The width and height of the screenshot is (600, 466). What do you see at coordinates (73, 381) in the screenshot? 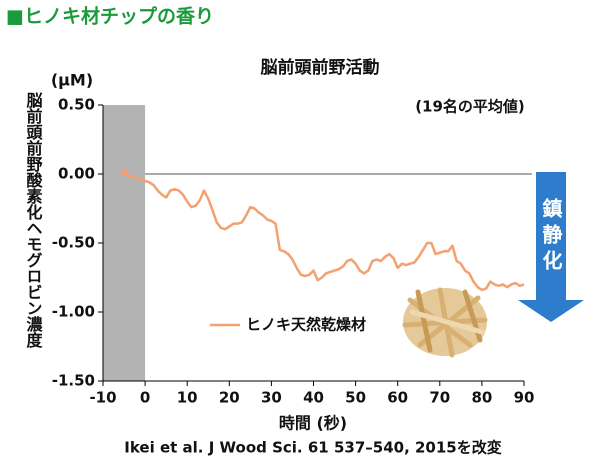
I see `y-tick-label: -1.50` at bounding box center [73, 381].